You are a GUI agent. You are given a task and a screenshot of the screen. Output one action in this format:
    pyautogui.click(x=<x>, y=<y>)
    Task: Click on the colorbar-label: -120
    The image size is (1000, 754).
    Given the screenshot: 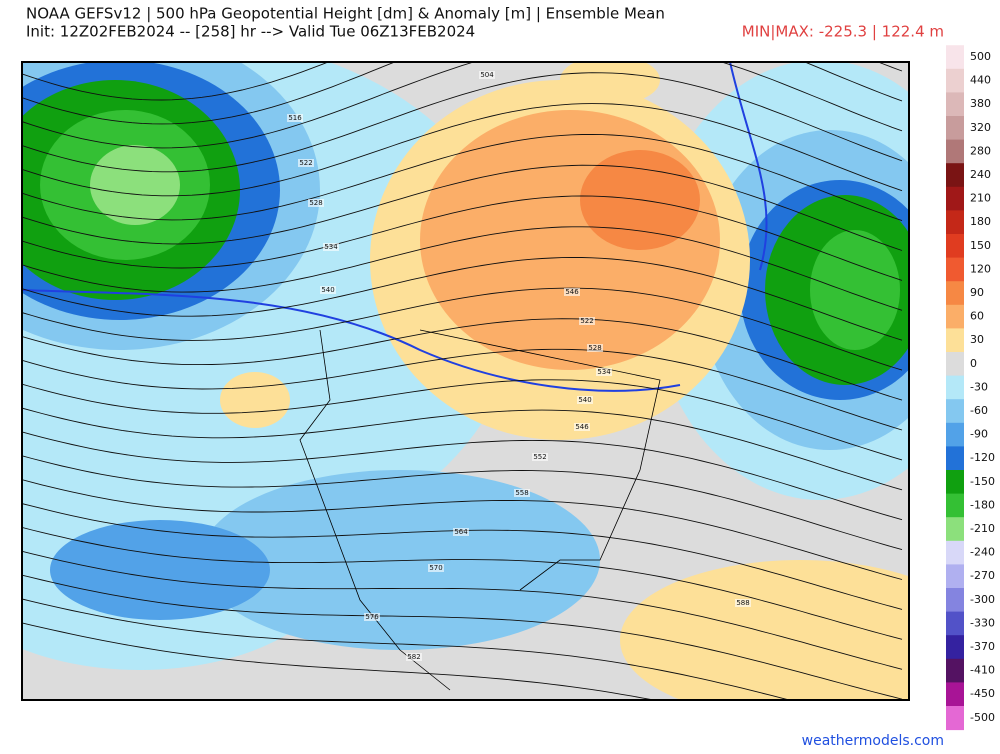 What is the action you would take?
    pyautogui.click(x=982, y=457)
    